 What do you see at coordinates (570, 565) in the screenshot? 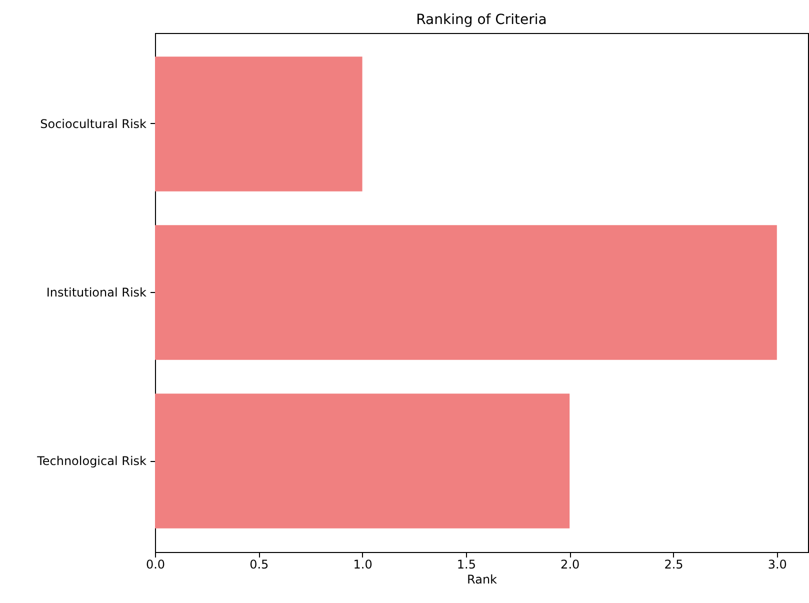
I see `x-tick-label: 2.0` at bounding box center [570, 565].